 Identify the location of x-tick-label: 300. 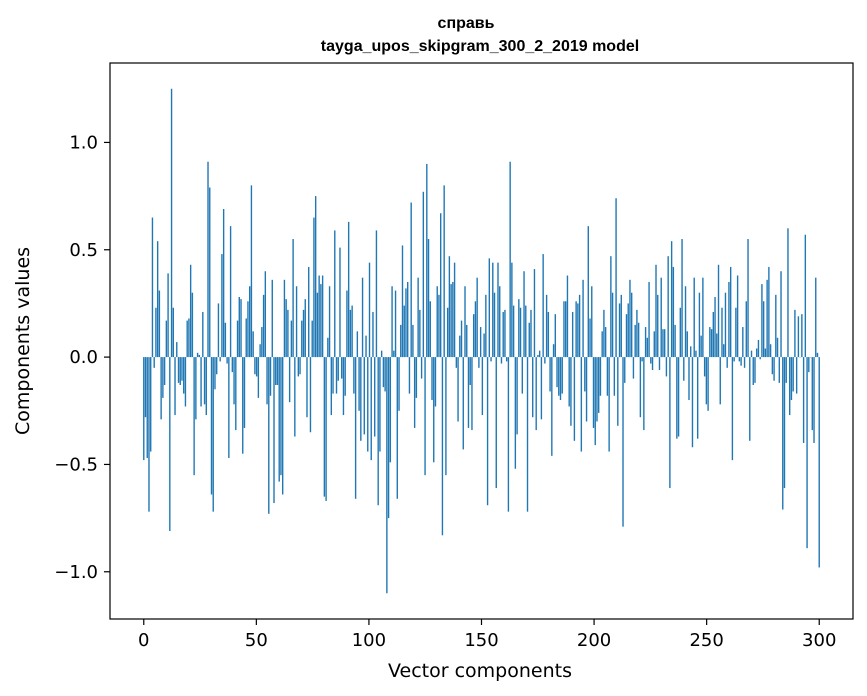
(819, 640).